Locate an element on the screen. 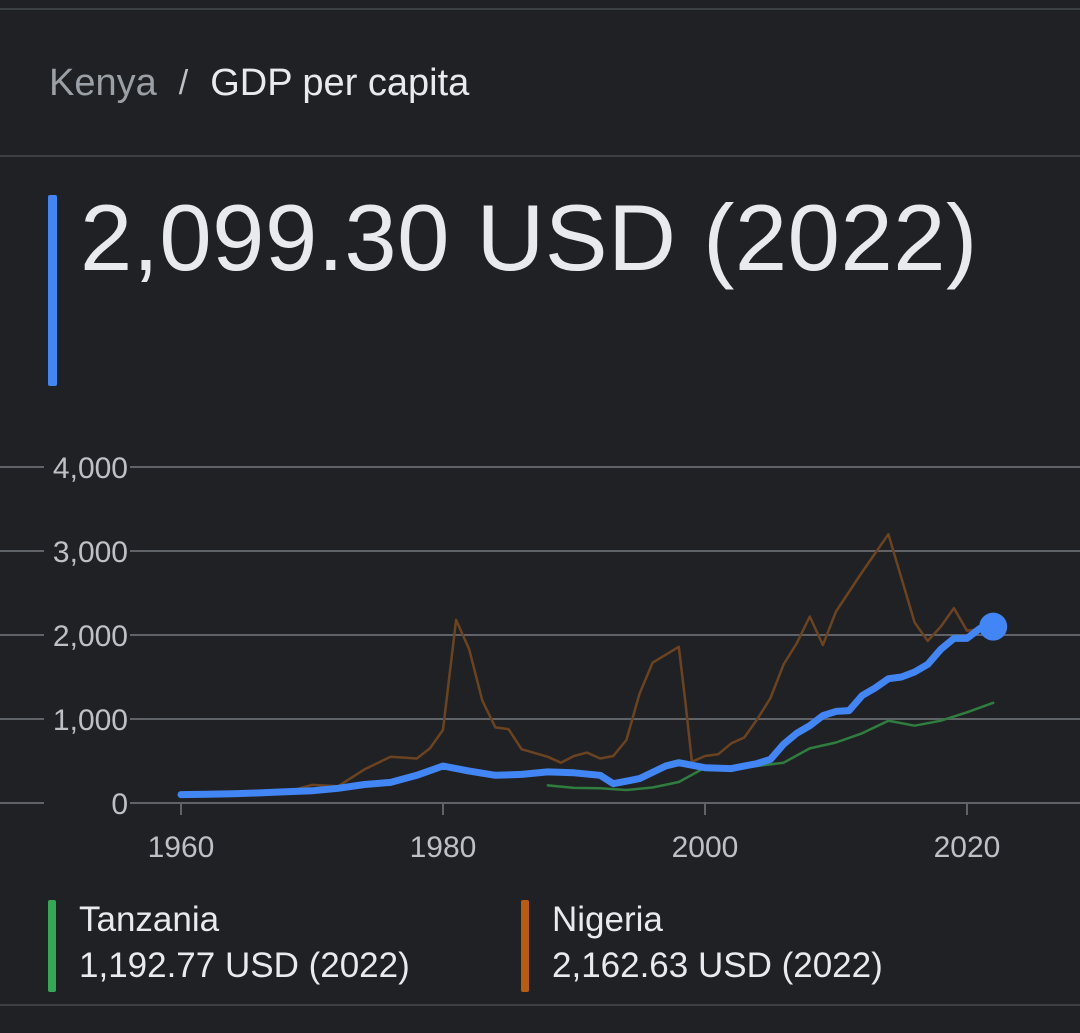 Image resolution: width=1080 pixels, height=1033 pixels. legend-value-tanzania: 1,192.77 USD (2022) is located at coordinates (244, 965).